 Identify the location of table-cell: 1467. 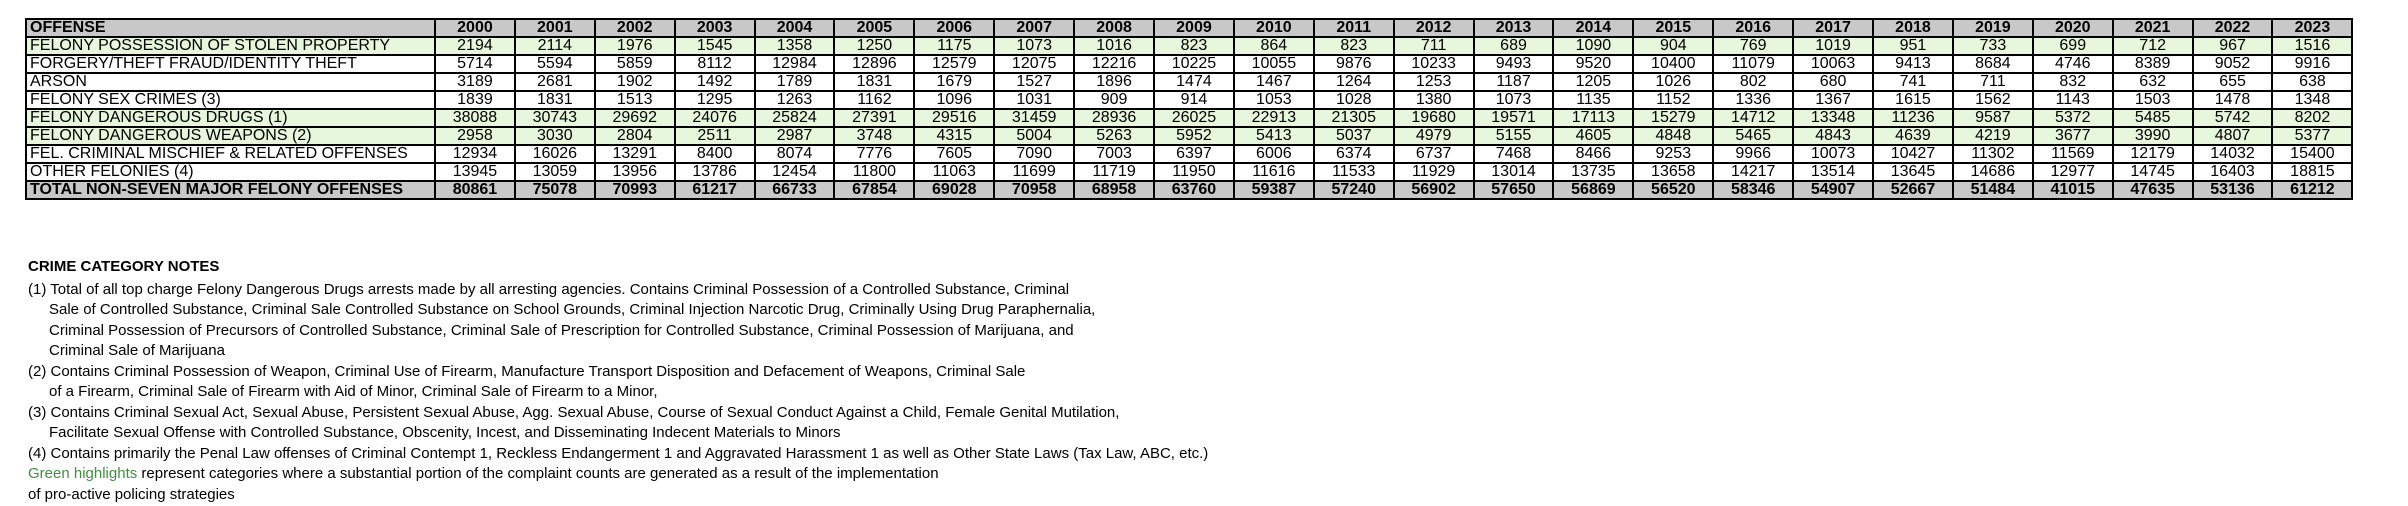
(1273, 82).